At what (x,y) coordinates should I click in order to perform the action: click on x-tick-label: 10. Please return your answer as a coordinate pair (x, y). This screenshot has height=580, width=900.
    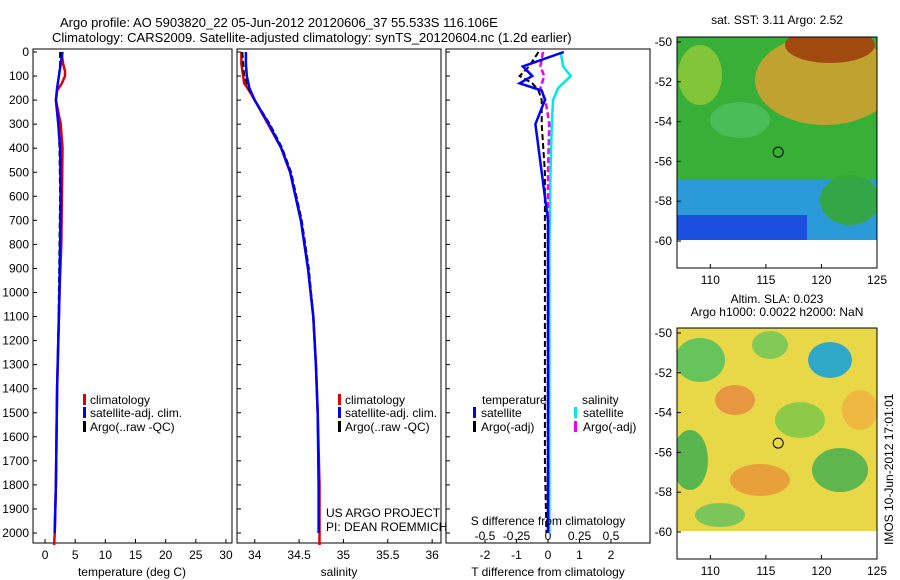
    Looking at the image, I should click on (106, 555).